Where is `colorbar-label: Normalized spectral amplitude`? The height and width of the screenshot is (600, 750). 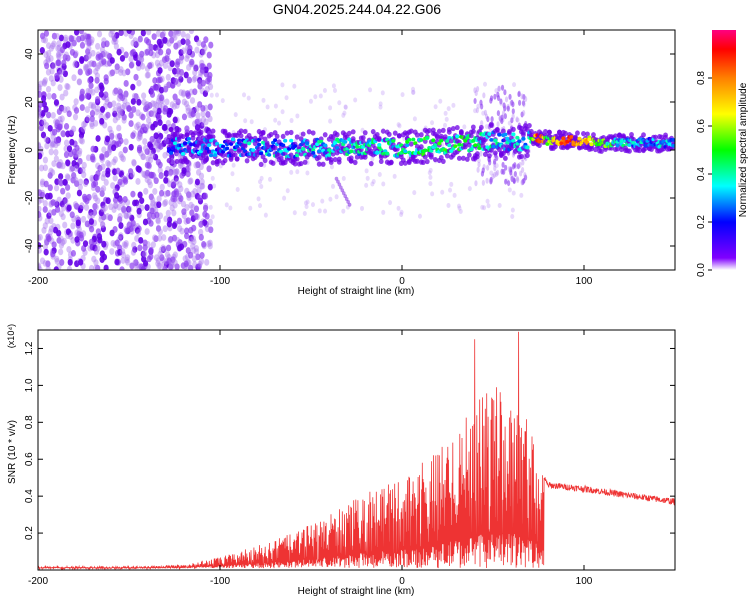
colorbar-label: Normalized spectral amplitude is located at coordinates (743, 149).